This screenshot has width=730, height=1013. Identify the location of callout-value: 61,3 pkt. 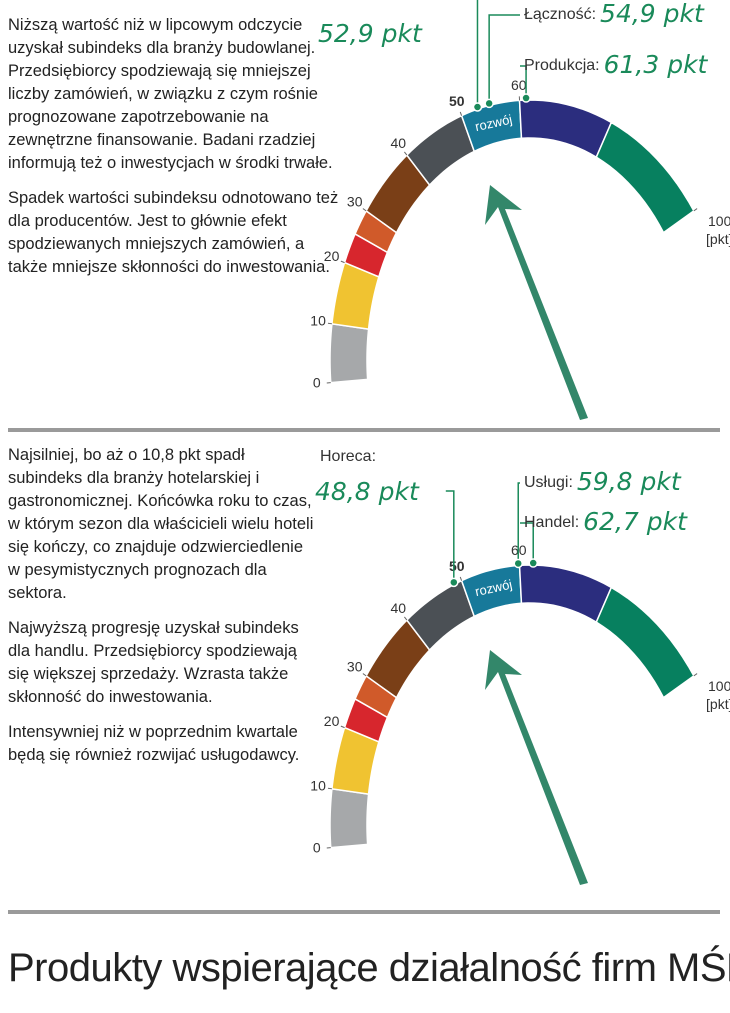
(656, 64).